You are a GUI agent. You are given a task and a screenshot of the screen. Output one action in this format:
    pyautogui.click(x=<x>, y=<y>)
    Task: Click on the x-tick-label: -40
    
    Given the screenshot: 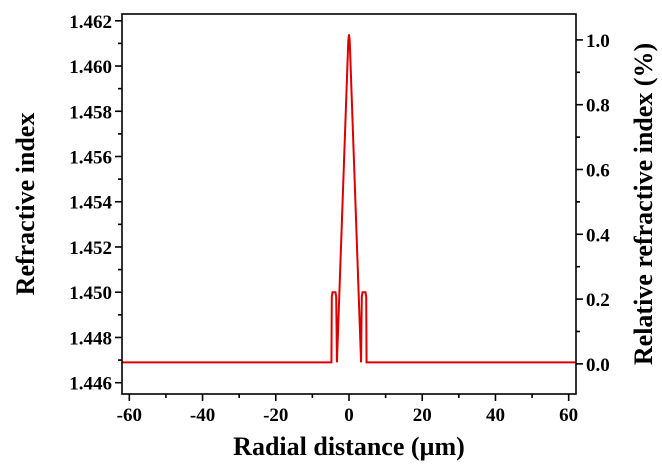 What is the action you would take?
    pyautogui.click(x=202, y=415)
    